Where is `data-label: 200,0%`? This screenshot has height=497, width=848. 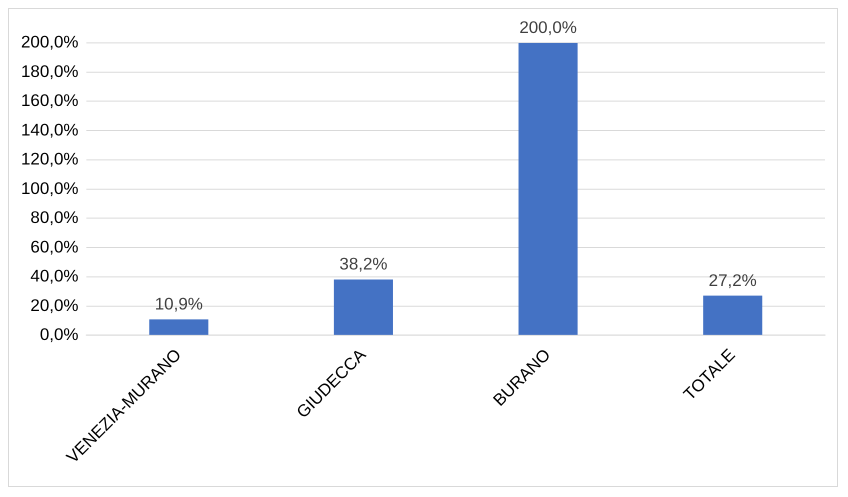 data-label: 200,0% is located at coordinates (548, 28).